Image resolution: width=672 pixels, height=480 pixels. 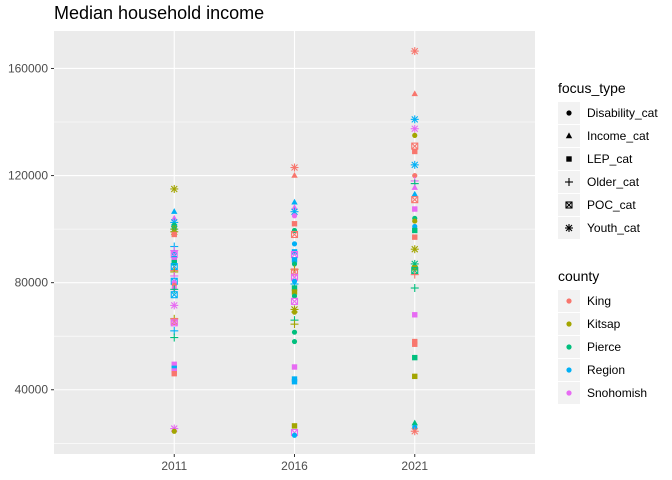 I want to click on legend-label: Pierce, so click(x=604, y=347).